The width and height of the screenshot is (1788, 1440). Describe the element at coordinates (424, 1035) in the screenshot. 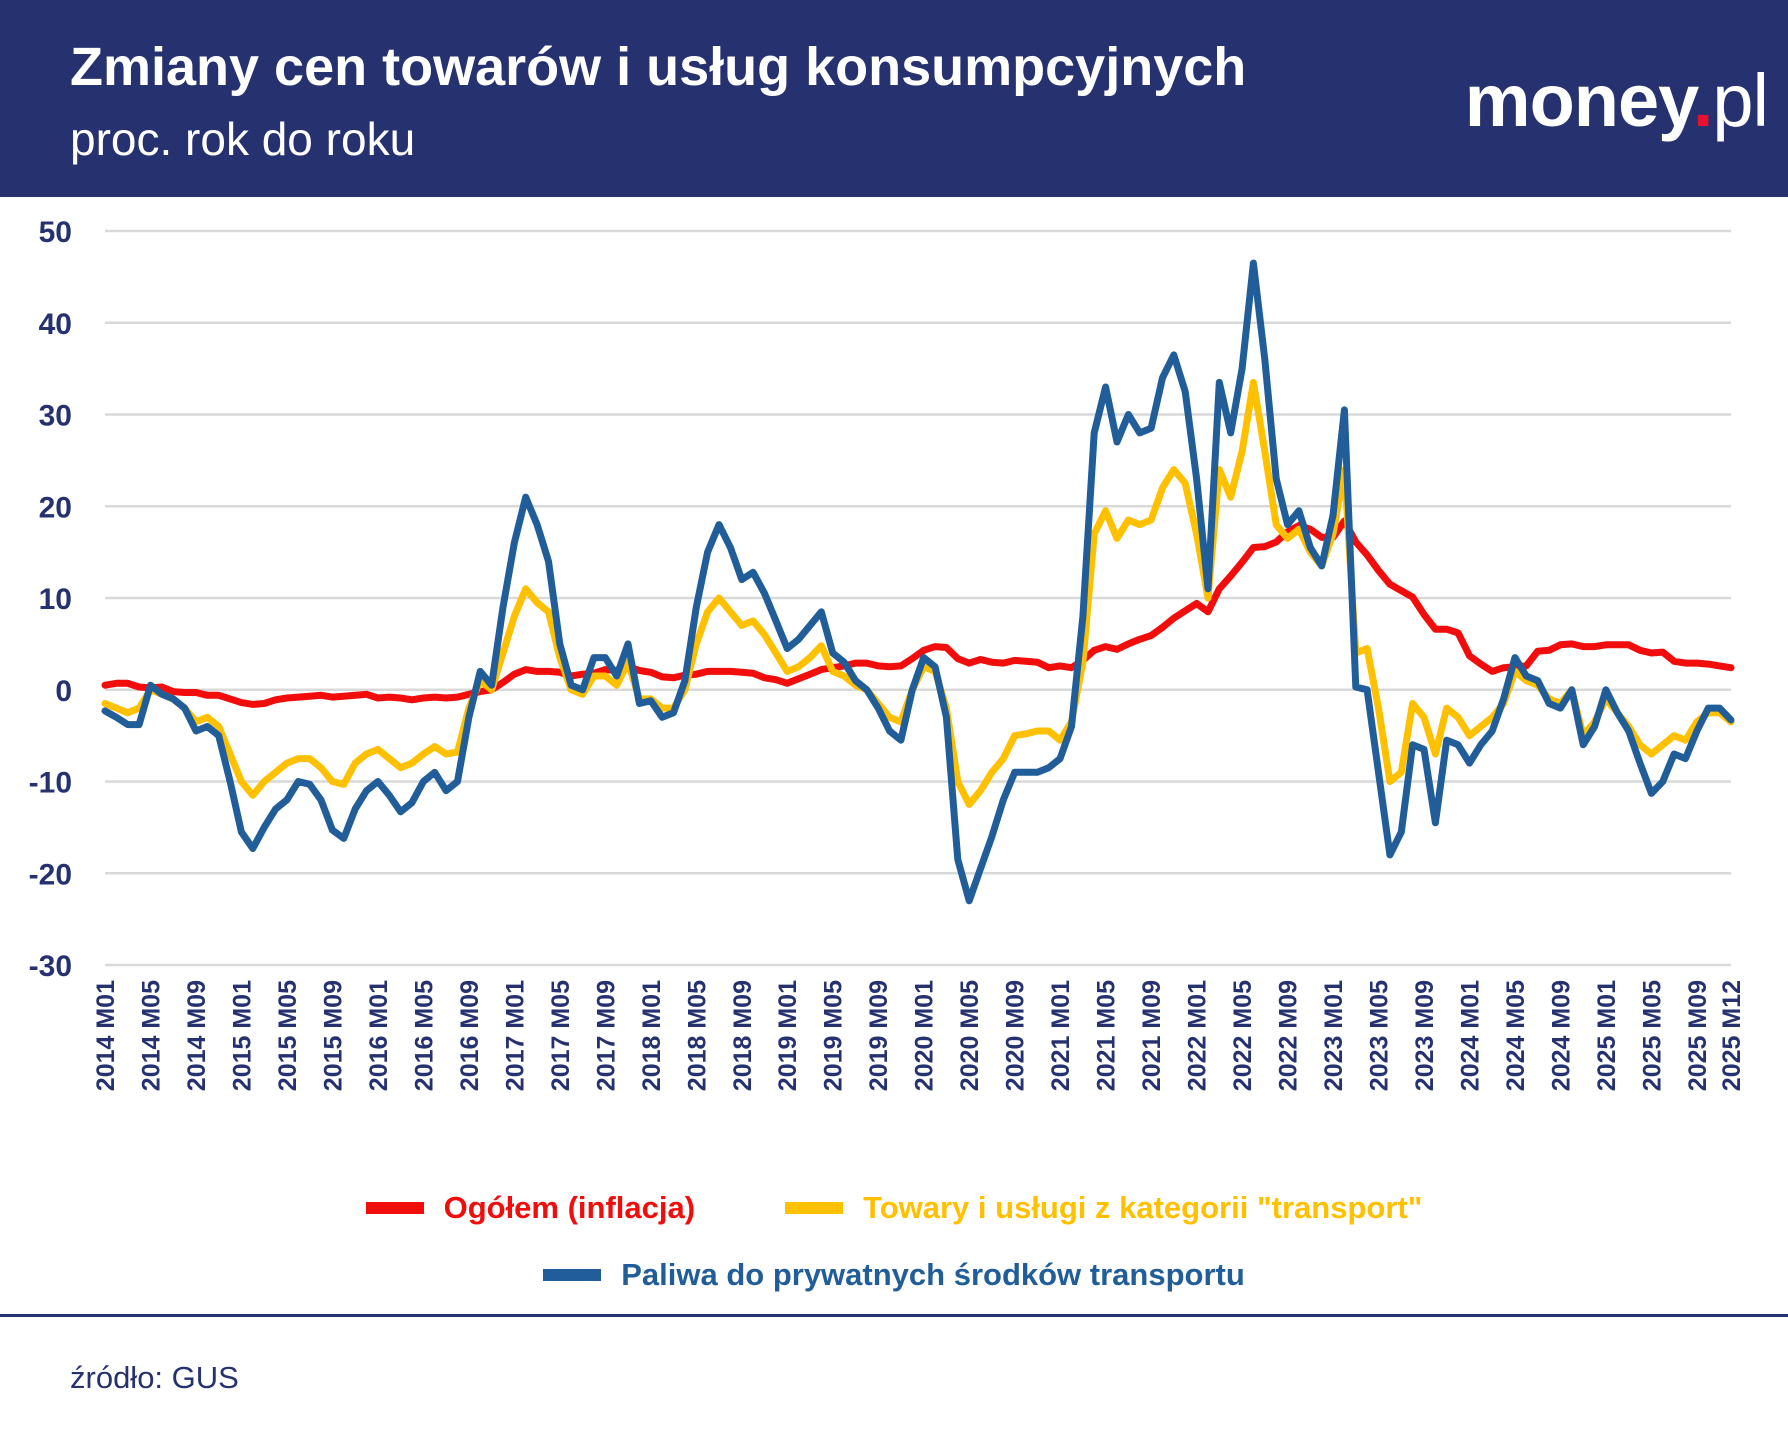

I see `x-tick-label: 2016 M05` at that location.